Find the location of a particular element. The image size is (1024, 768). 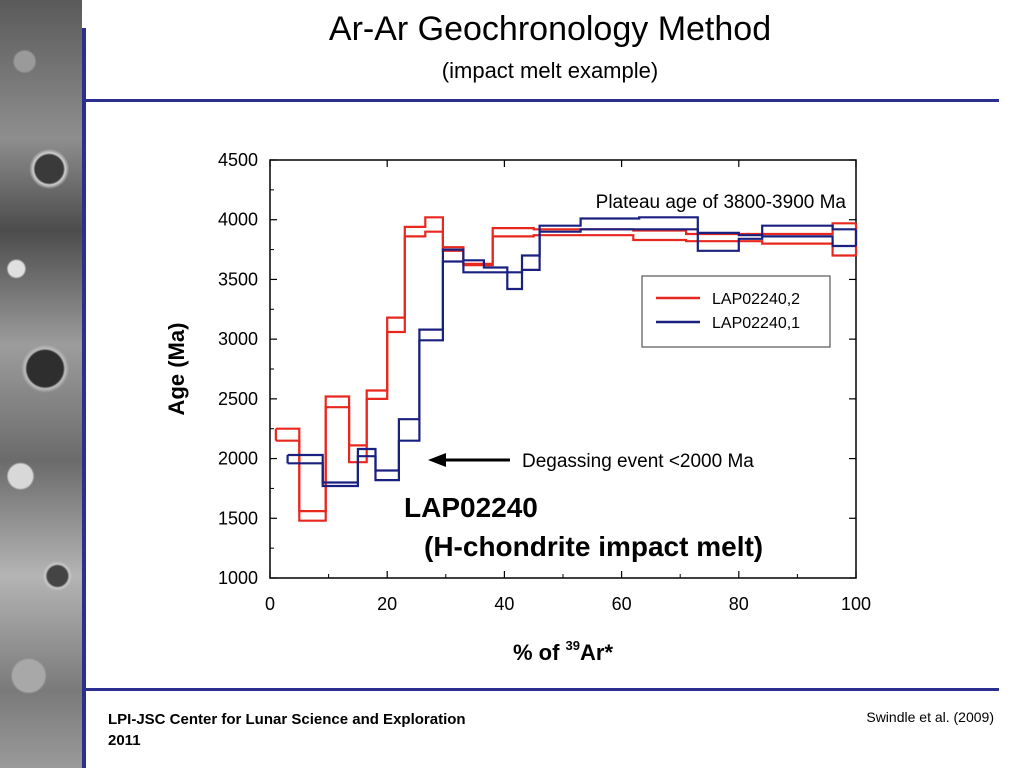

y-tick-label: 2500 is located at coordinates (238, 399).